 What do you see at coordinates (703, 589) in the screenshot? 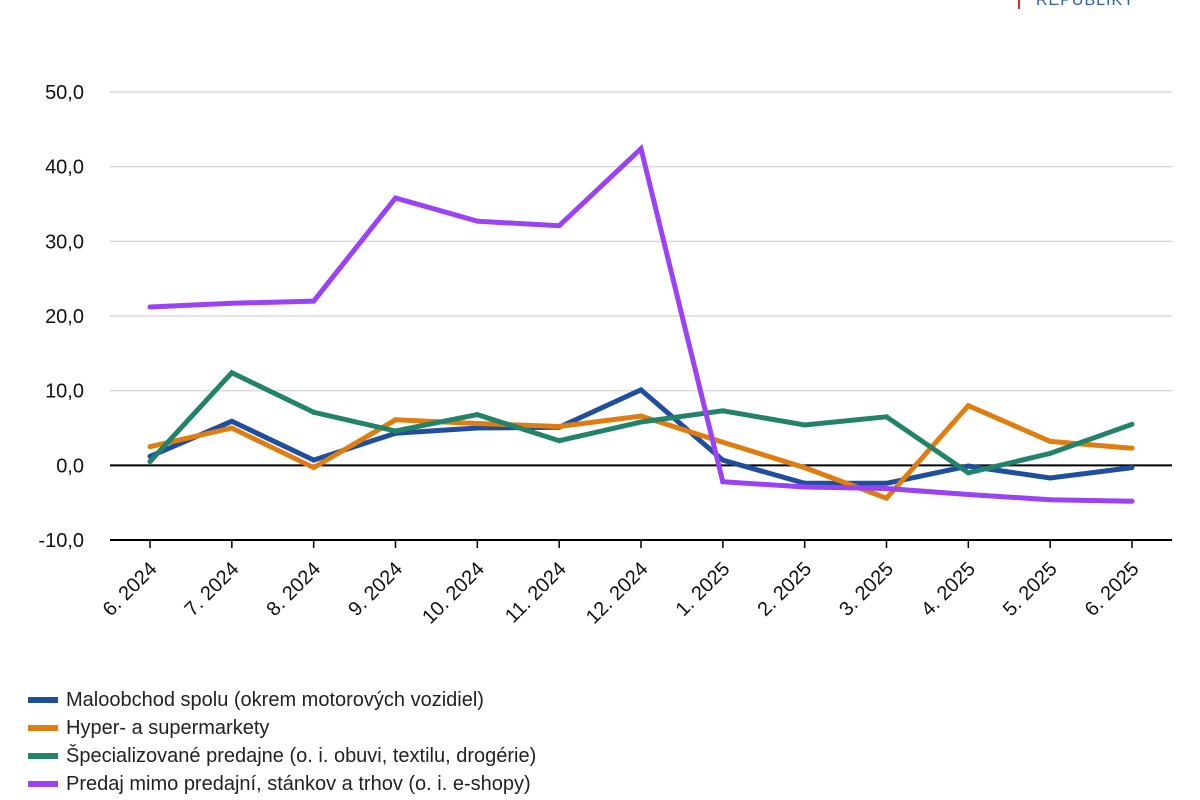
I see `x-tick-label: 1. 2025` at bounding box center [703, 589].